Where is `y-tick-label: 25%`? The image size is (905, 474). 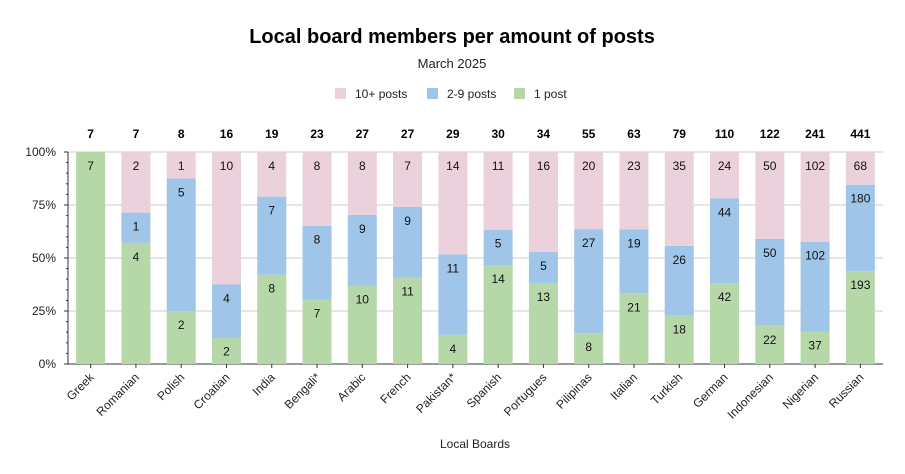
y-tick-label: 25% is located at coordinates (44, 311).